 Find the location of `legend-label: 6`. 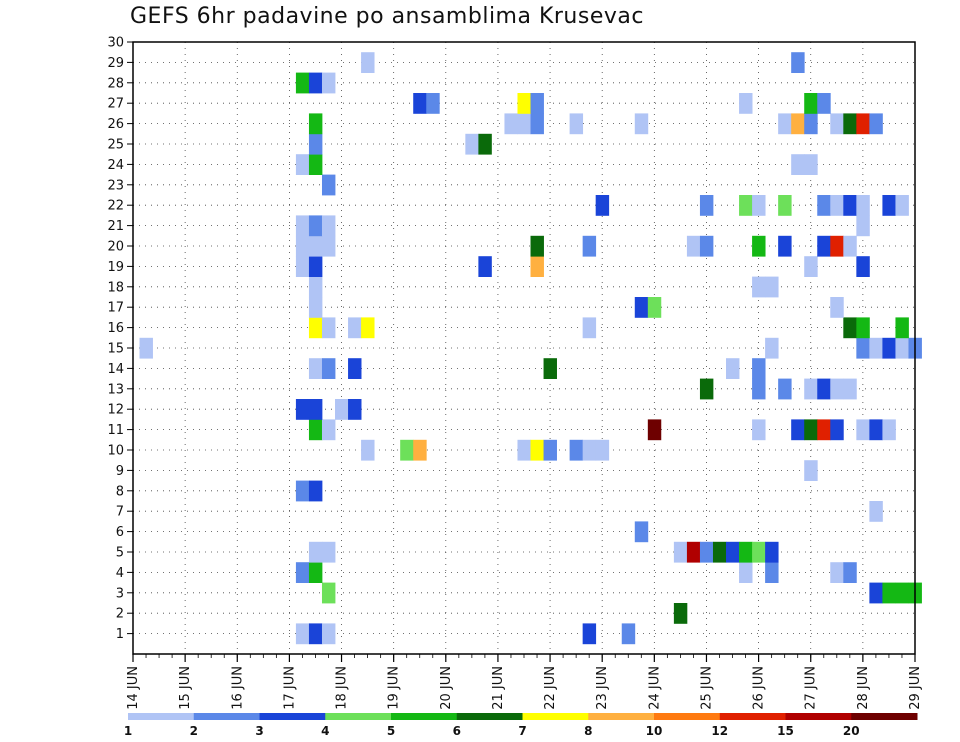

legend-label: 6 is located at coordinates (457, 731).